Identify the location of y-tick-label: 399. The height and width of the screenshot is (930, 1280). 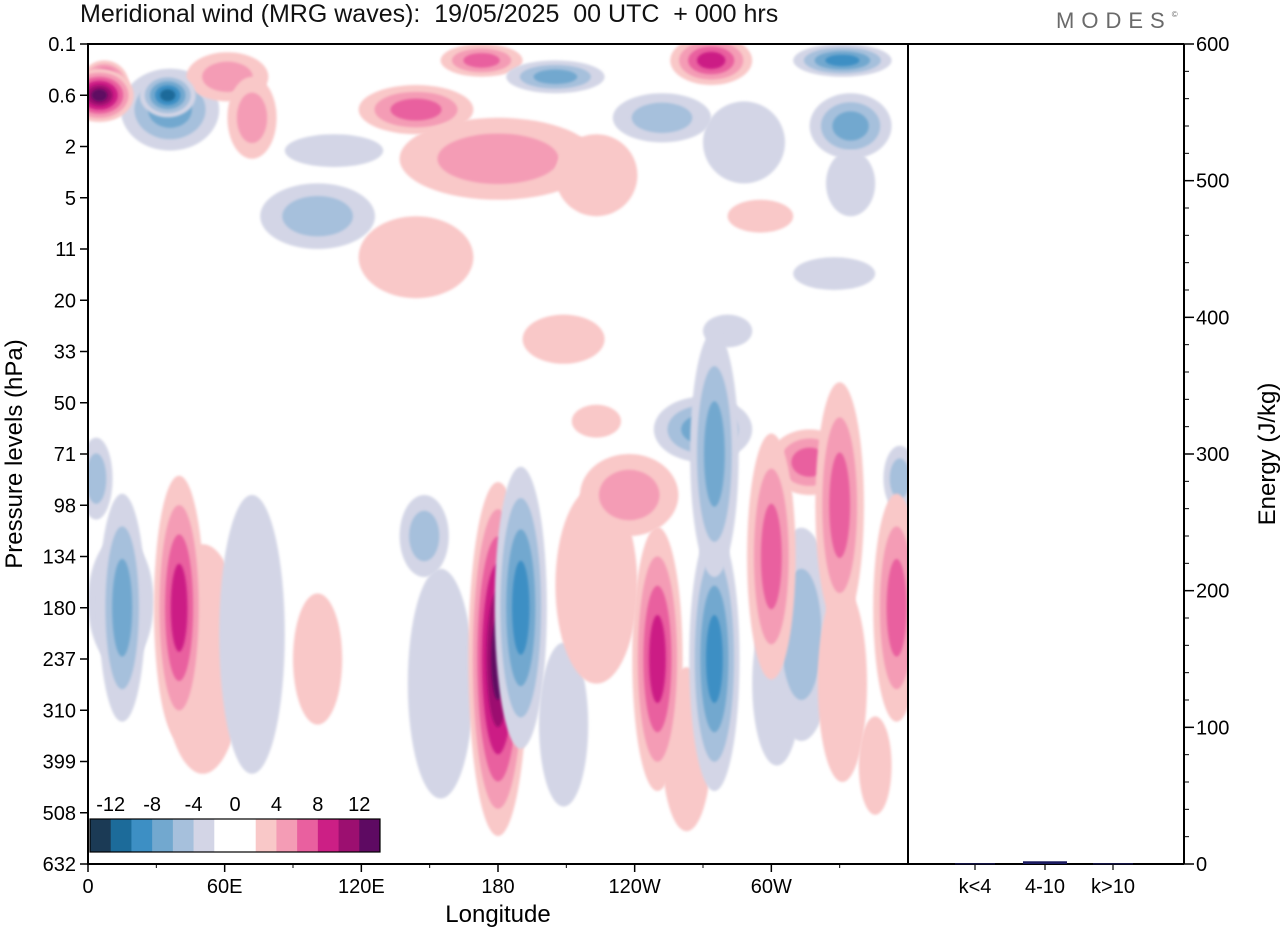
(59, 763).